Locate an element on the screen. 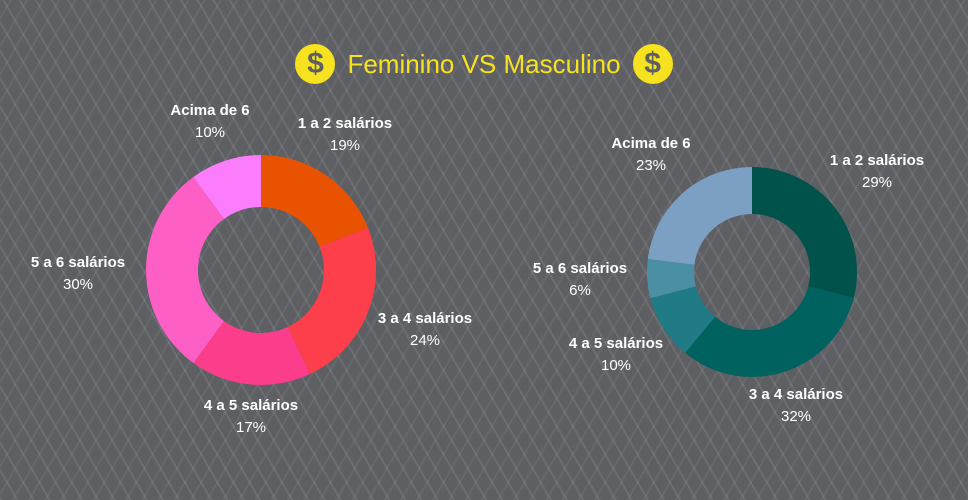  value-masculino-acima-de-6: 23% is located at coordinates (651, 165).